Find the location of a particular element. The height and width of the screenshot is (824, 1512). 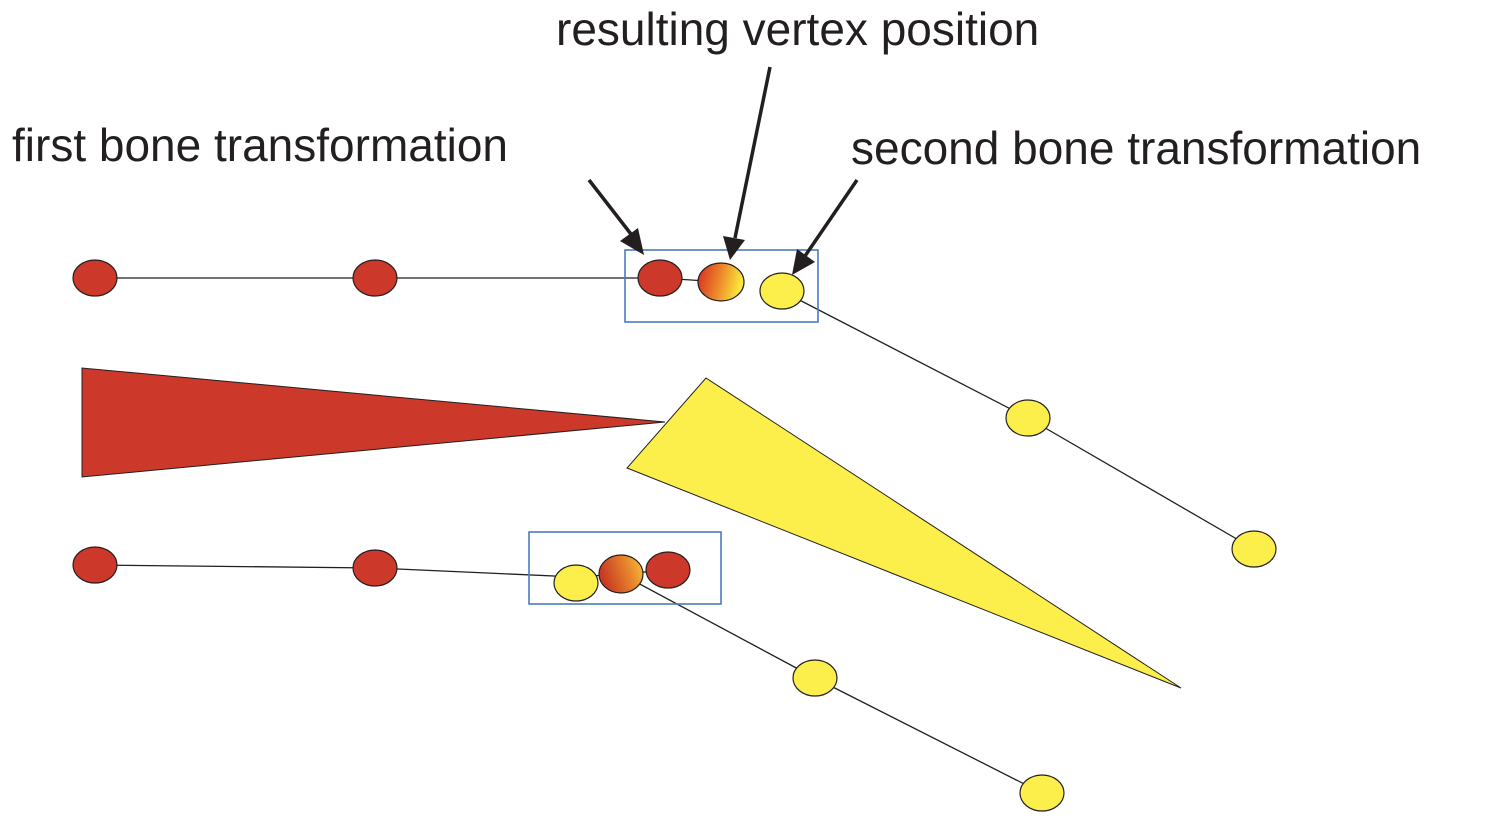

second-bone-triangle is located at coordinates (904, 533).